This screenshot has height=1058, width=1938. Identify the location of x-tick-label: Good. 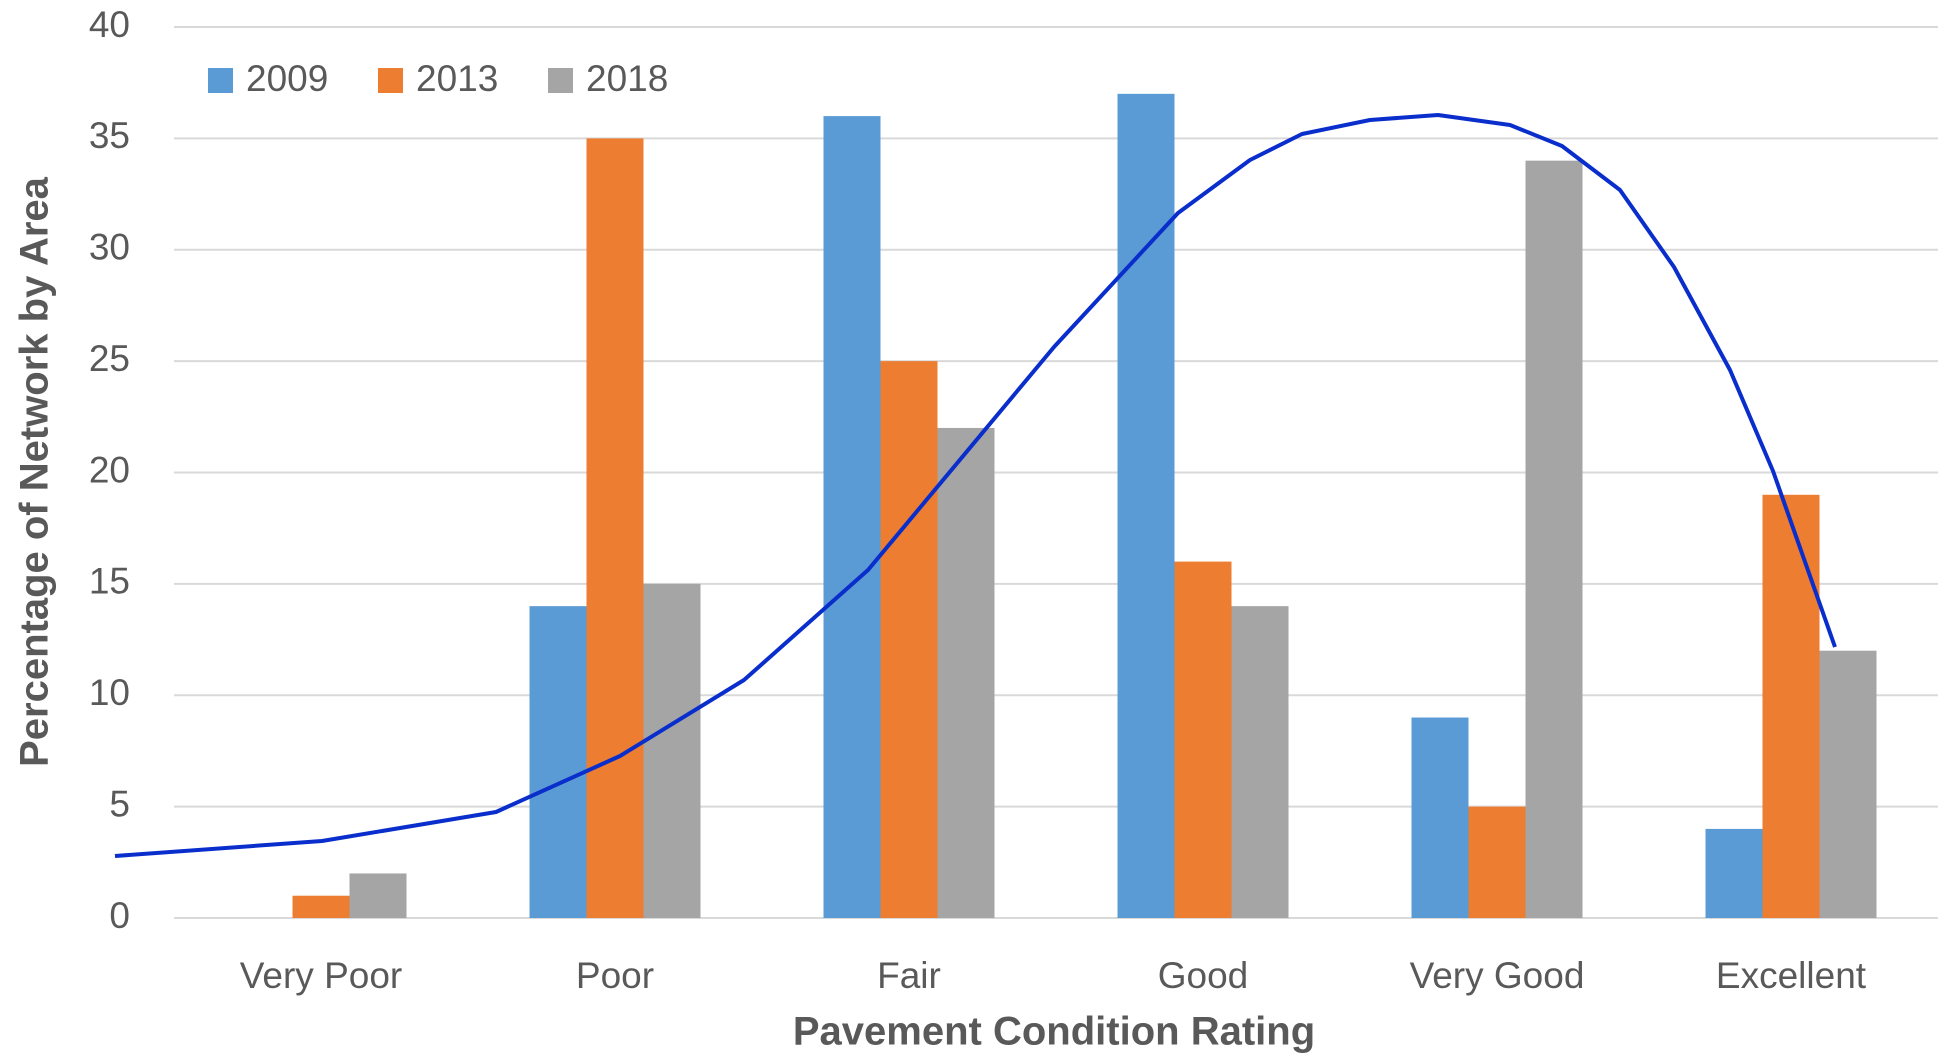
(1203, 975).